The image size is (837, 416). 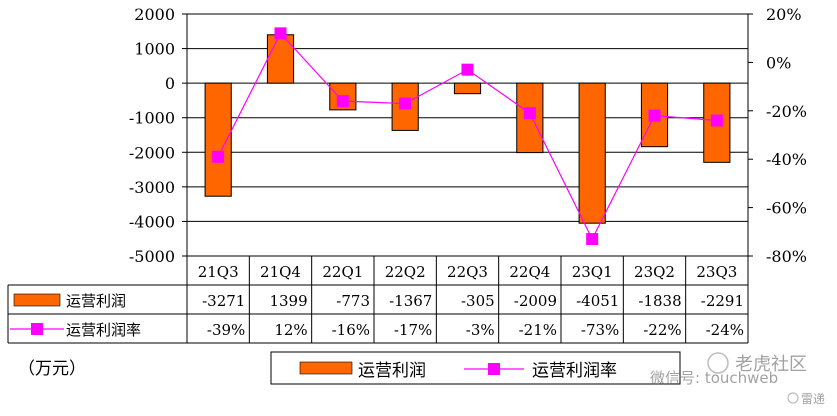 What do you see at coordinates (786, 208) in the screenshot?
I see `right-axis-tick-label: -60%` at bounding box center [786, 208].